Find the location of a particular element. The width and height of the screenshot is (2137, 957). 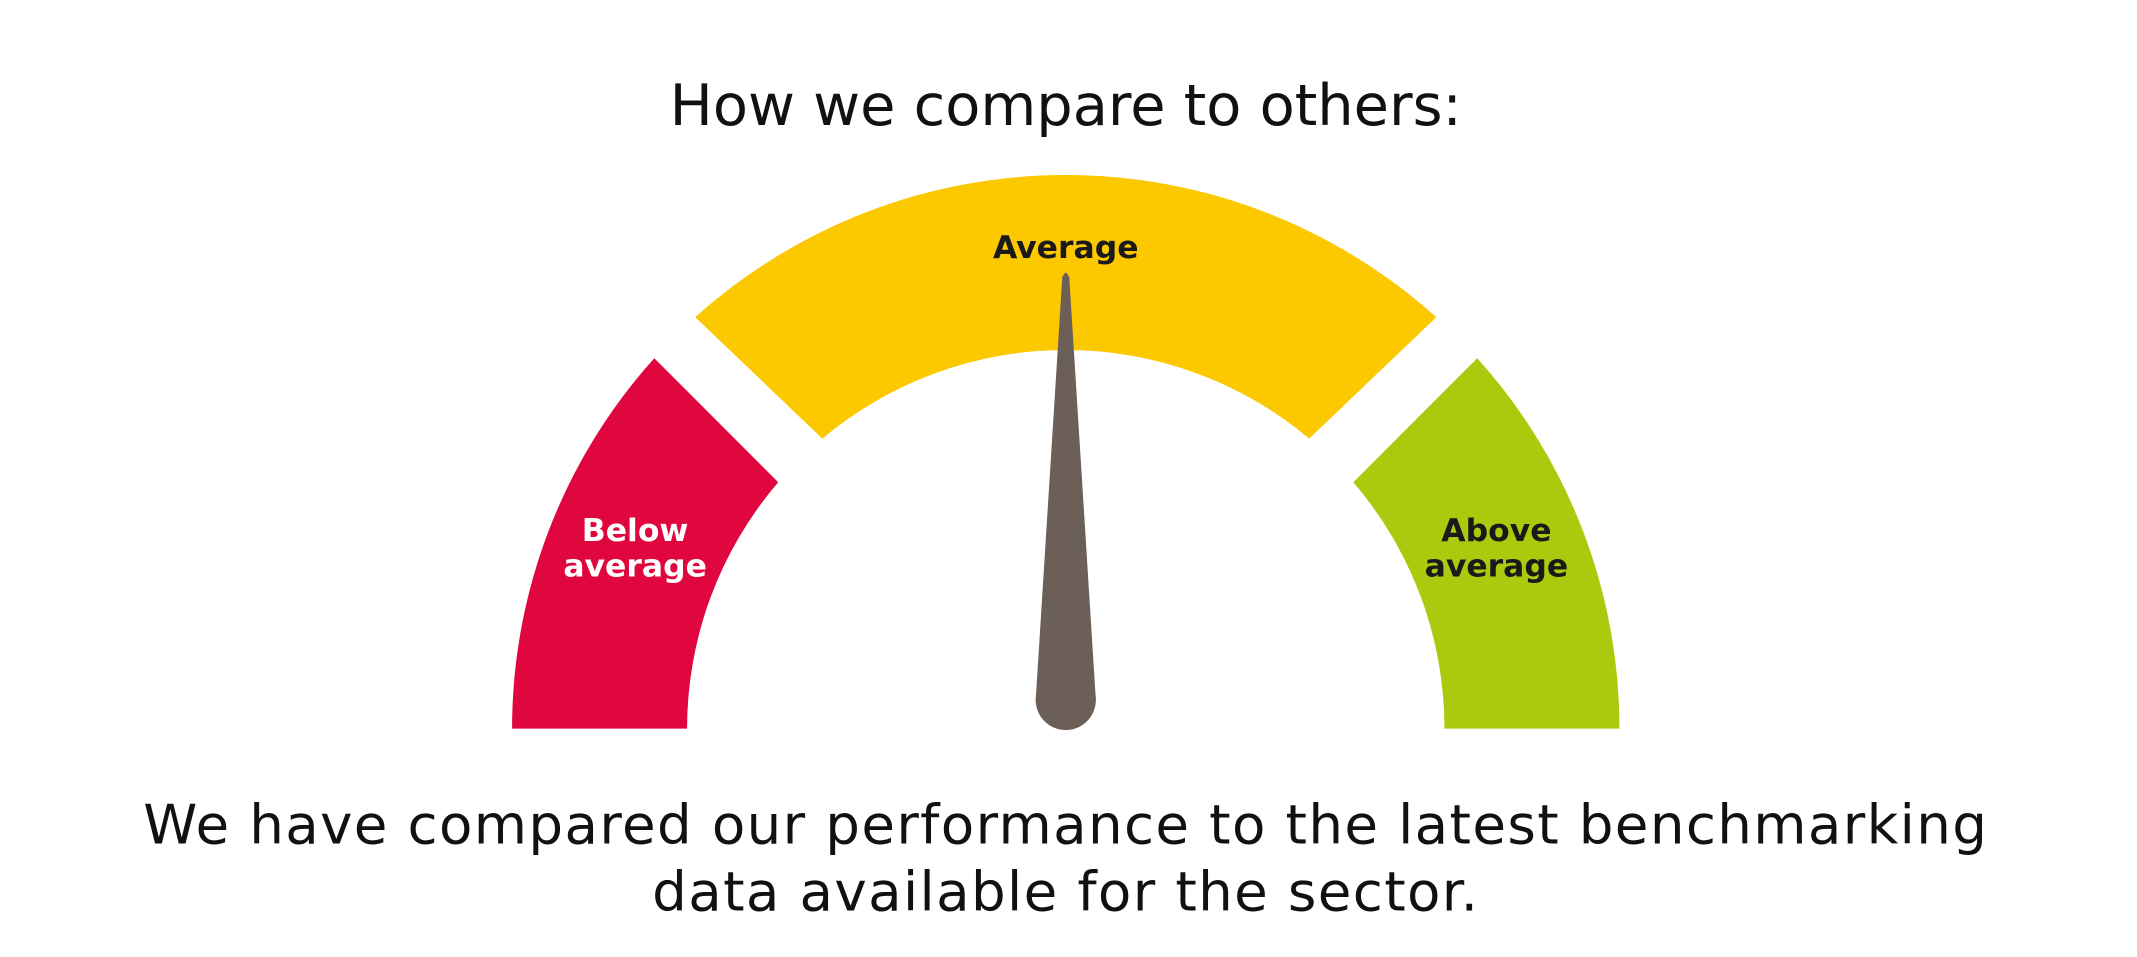

description-line: data available for the sector. is located at coordinates (1065, 892).